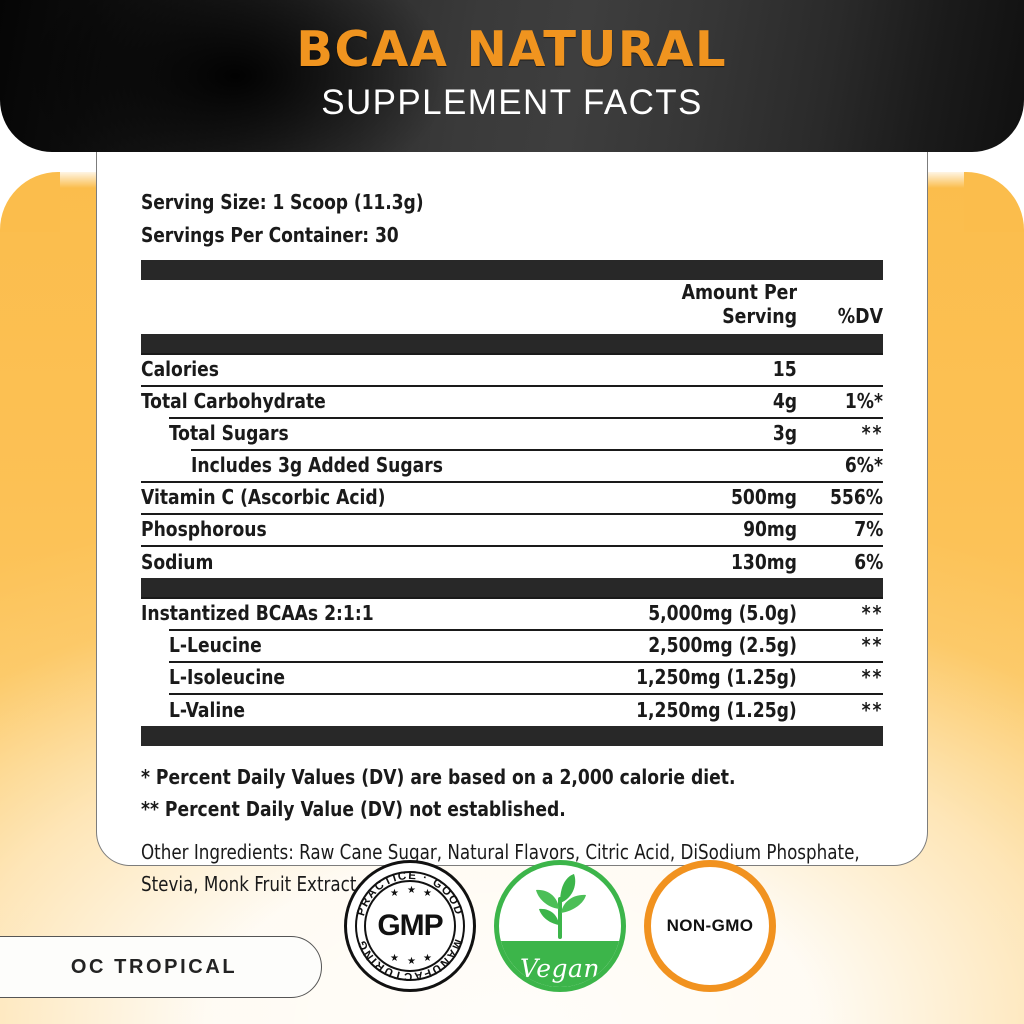 The height and width of the screenshot is (1024, 1024). What do you see at coordinates (868, 562) in the screenshot?
I see `nutrient-daily-value-text: 6%` at bounding box center [868, 562].